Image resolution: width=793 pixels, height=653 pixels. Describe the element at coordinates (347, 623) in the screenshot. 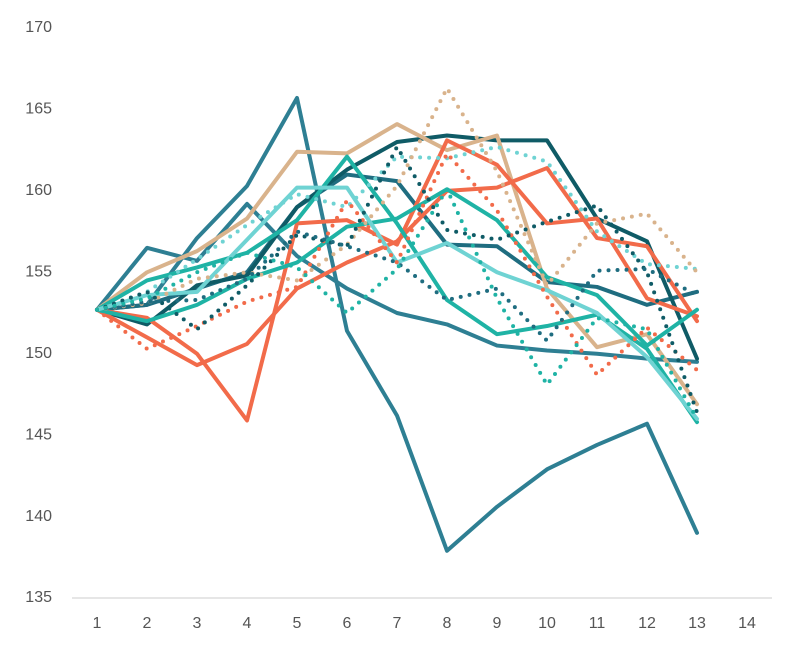

I see `x-tick-label: 6` at that location.